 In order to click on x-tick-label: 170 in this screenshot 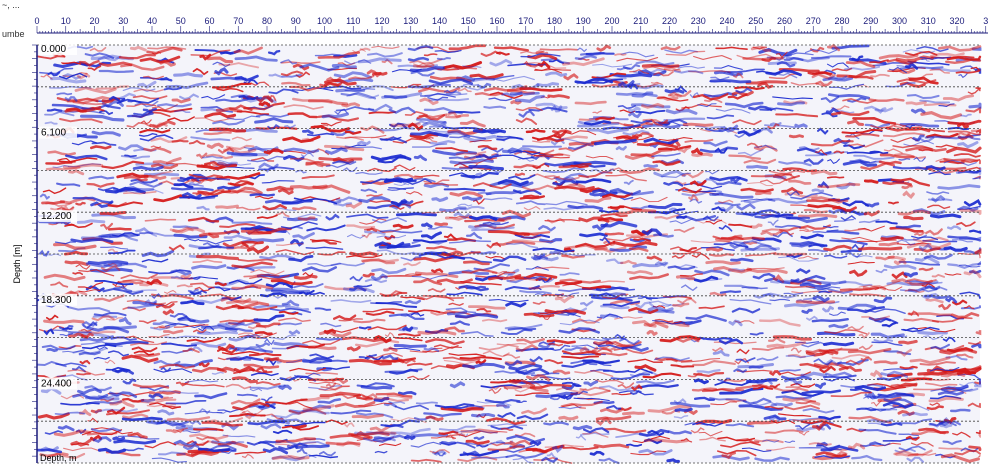, I will do `click(525, 21)`.